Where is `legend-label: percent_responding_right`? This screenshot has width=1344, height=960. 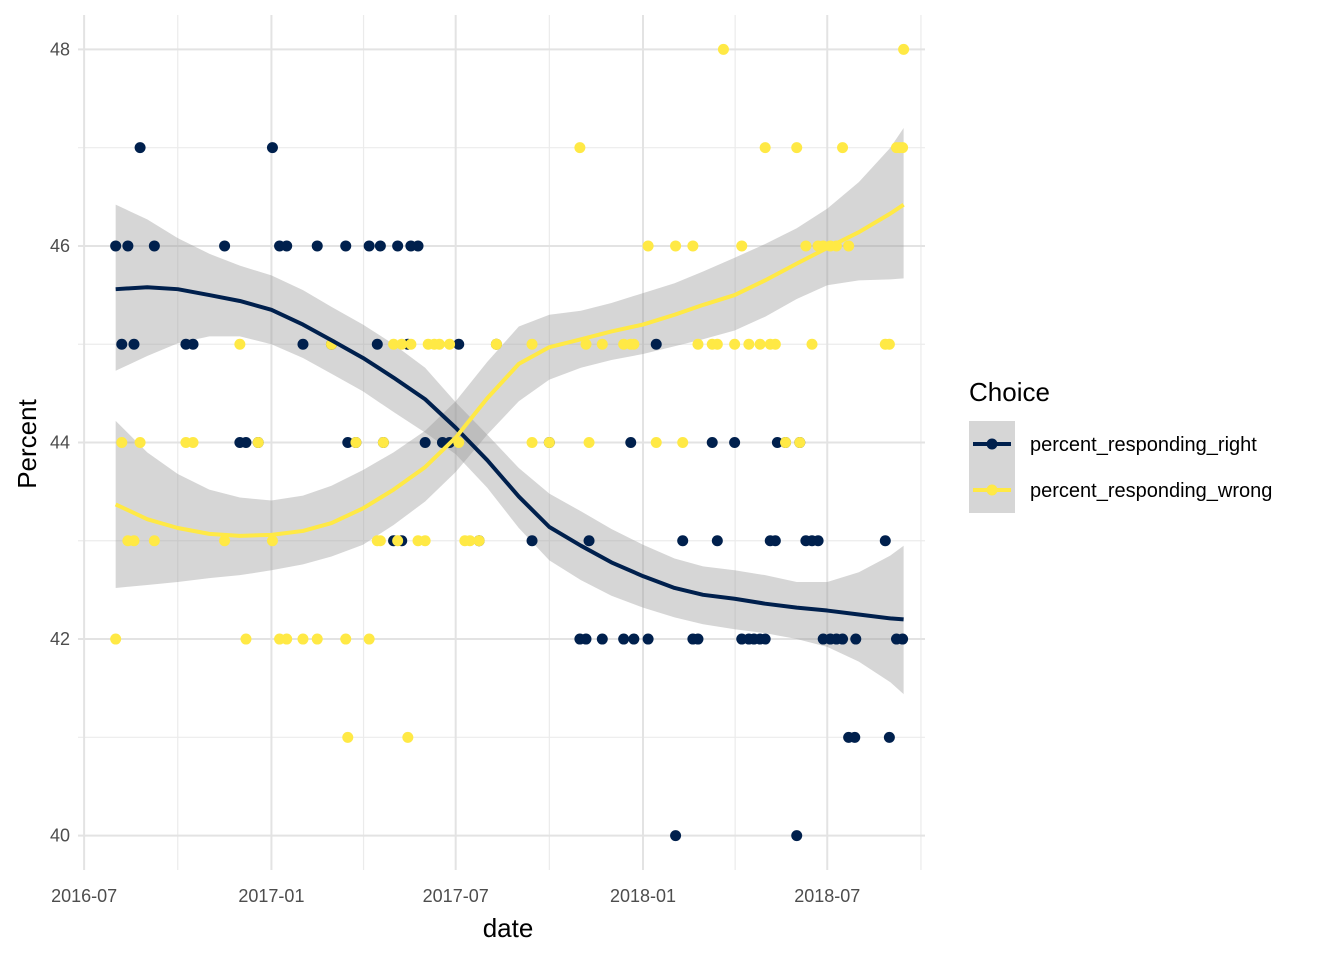
legend-label: percent_responding_right is located at coordinates (1143, 445).